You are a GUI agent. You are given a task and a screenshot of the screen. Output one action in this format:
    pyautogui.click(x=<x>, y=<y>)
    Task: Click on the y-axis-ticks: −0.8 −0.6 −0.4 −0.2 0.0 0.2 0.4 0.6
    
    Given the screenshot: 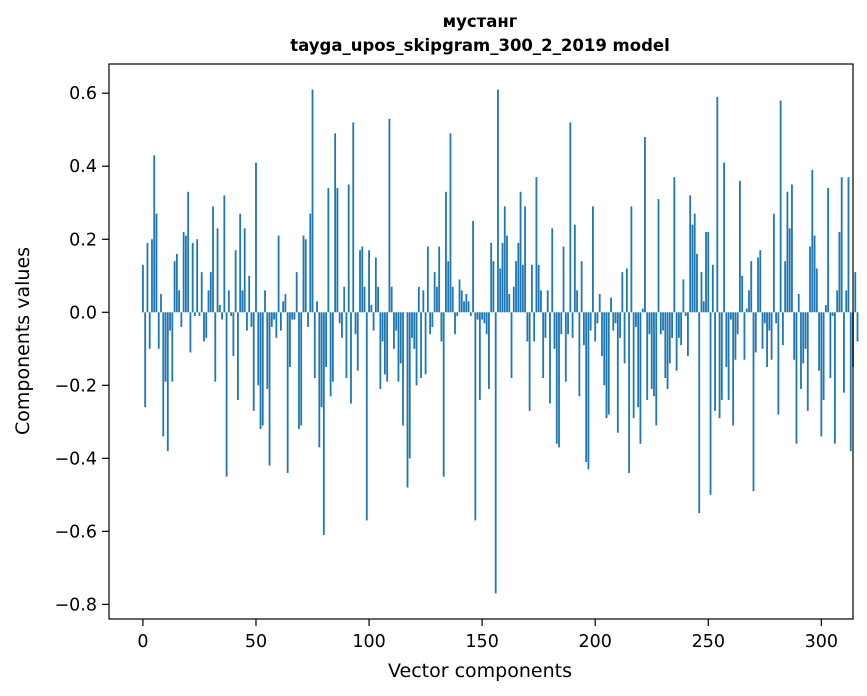 What is the action you would take?
    pyautogui.click(x=82, y=349)
    